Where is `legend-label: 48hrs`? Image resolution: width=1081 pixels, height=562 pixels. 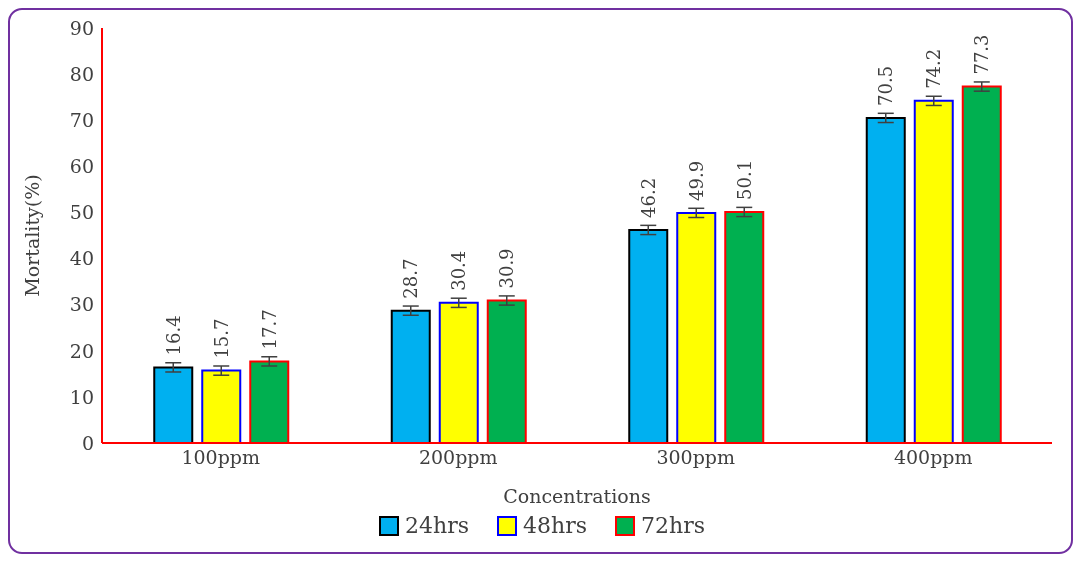
legend-label: 48hrs is located at coordinates (555, 525).